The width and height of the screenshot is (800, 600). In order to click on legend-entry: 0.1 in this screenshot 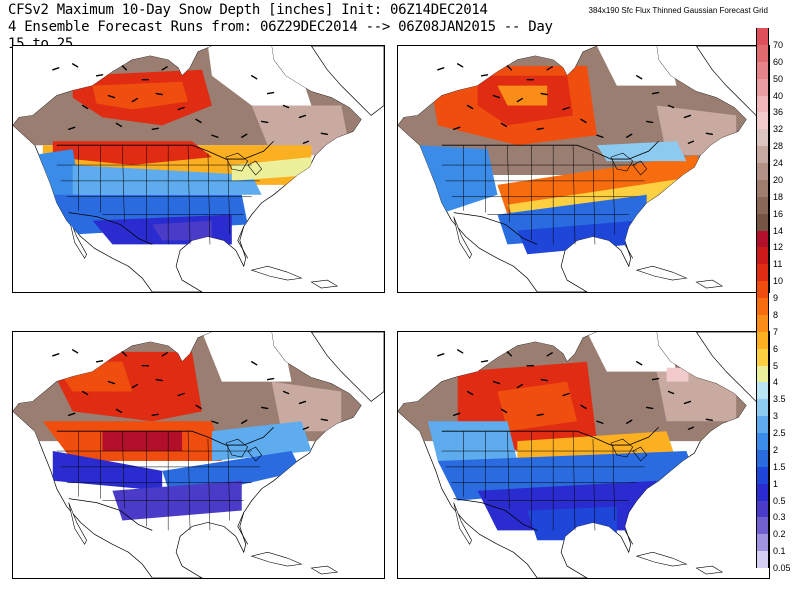, I will do `click(776, 545)`.